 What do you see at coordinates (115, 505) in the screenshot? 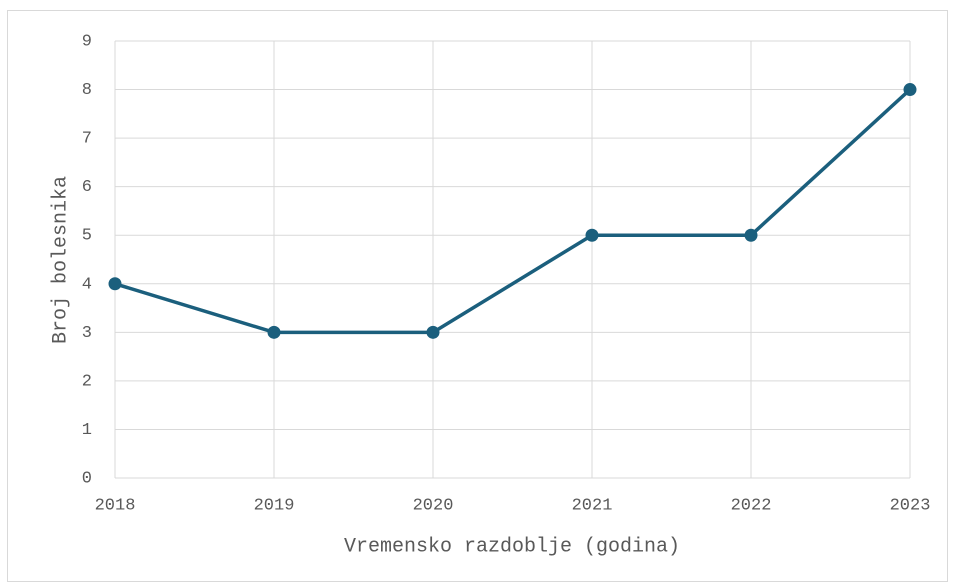
I see `x-tick-label: 2018` at bounding box center [115, 505].